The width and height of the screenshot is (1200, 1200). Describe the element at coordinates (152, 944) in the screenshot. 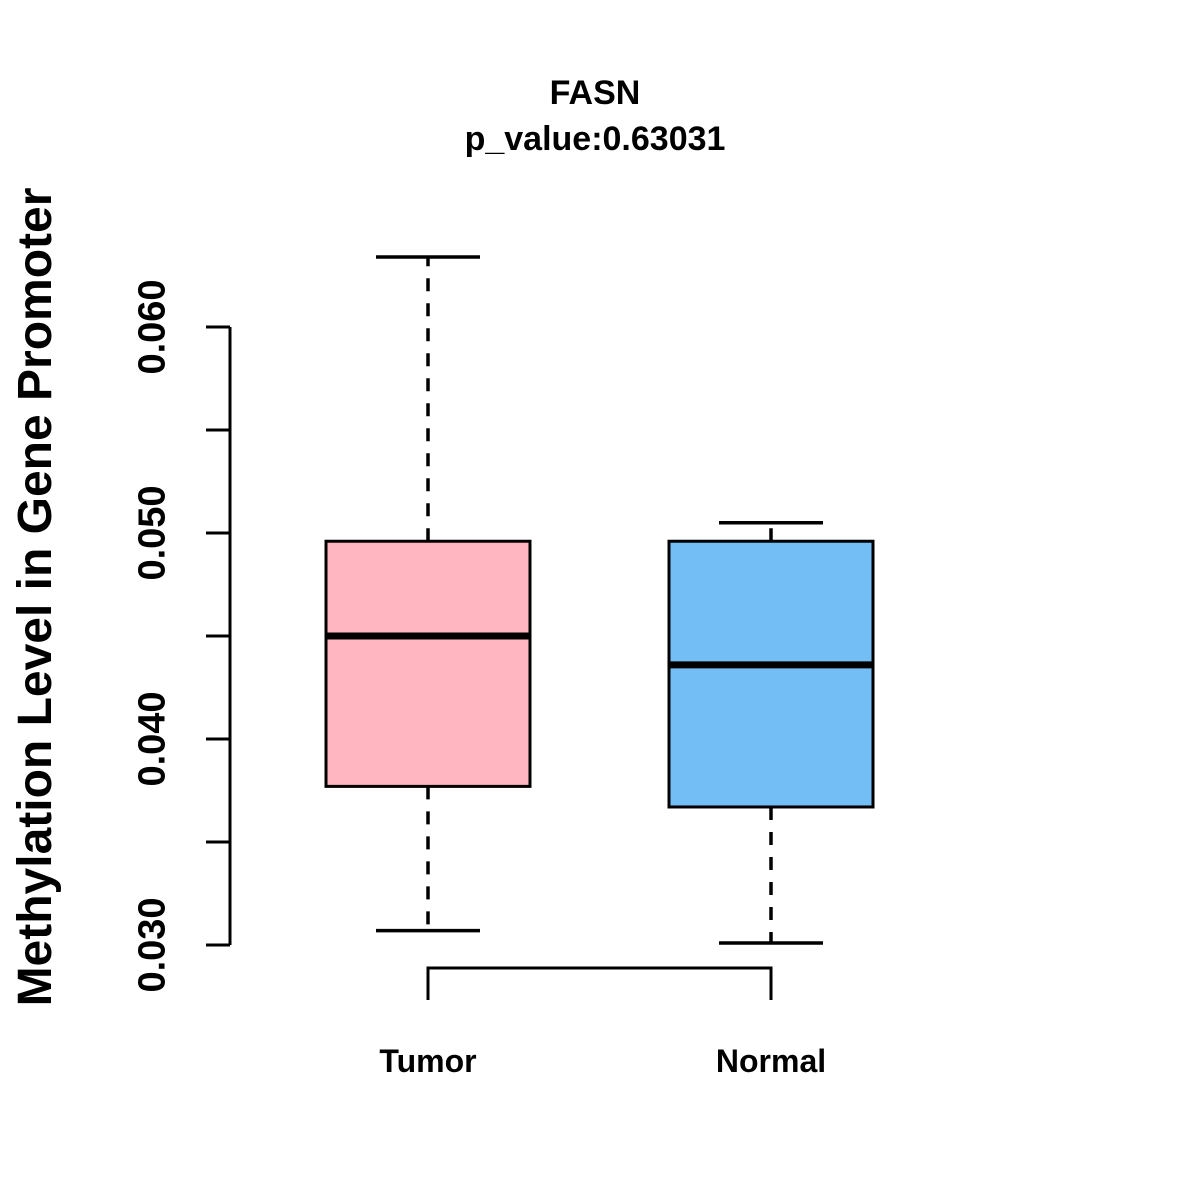

I see `y-axis-tick-label: 0.030` at that location.